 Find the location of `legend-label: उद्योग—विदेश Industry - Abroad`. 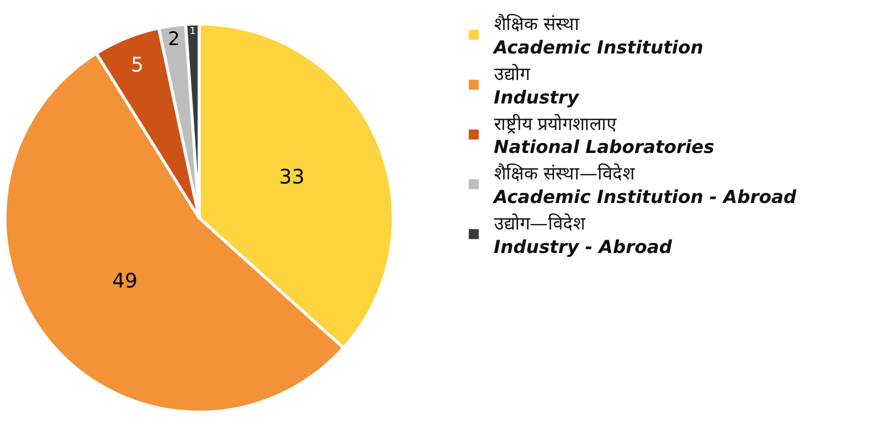

legend-label: उद्योग—विदेश Industry - Abroad is located at coordinates (584, 235).